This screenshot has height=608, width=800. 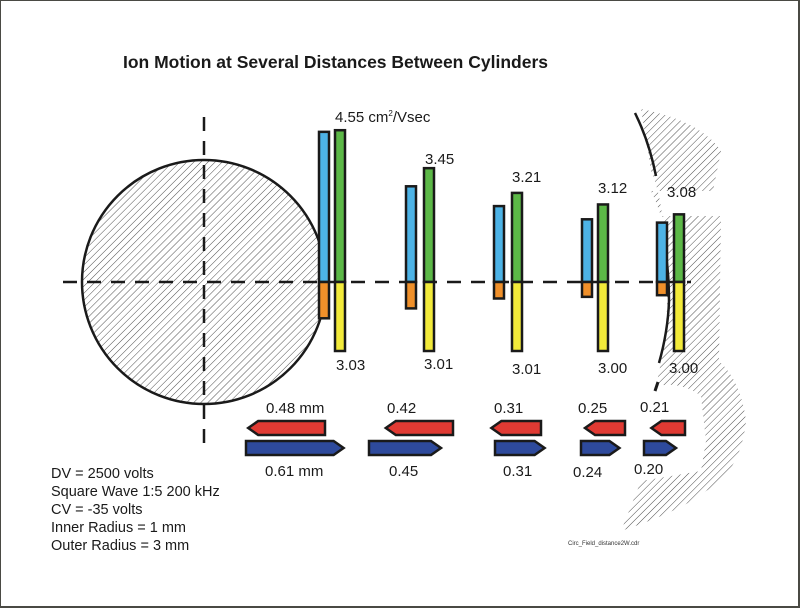 What do you see at coordinates (509, 408) in the screenshot?
I see `left-motion-label-3: 0.31` at bounding box center [509, 408].